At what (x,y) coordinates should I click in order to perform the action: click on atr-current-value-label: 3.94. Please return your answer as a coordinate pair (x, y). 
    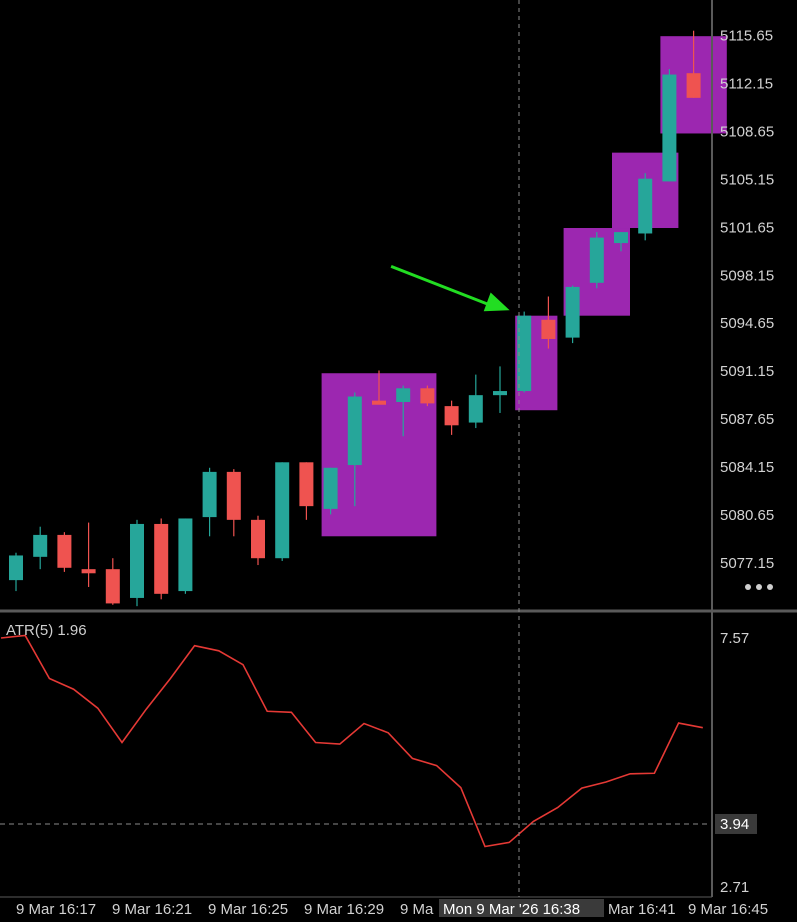
    Looking at the image, I should click on (734, 824).